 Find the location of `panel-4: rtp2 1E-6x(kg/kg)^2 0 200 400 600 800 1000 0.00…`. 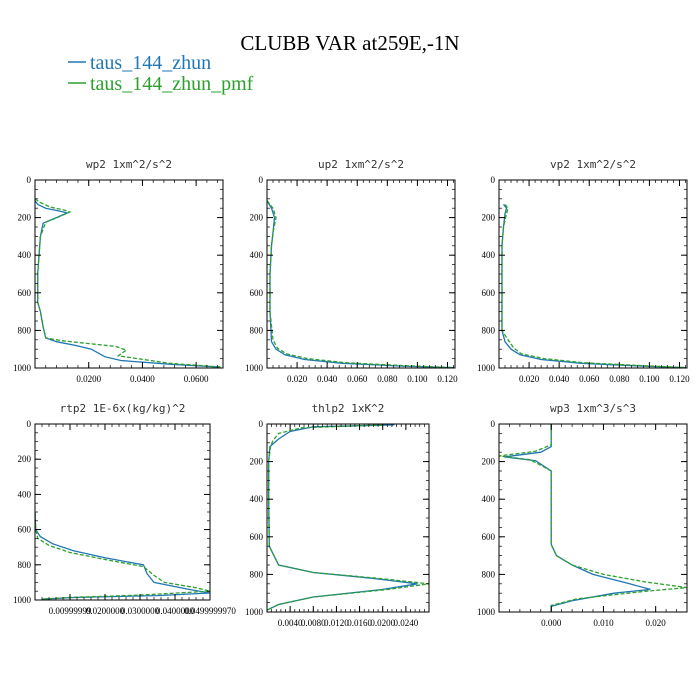

panel-4: rtp2 1E-6x(kg/kg)^2 0 200 400 600 800 1000 0.00… is located at coordinates (124, 509).